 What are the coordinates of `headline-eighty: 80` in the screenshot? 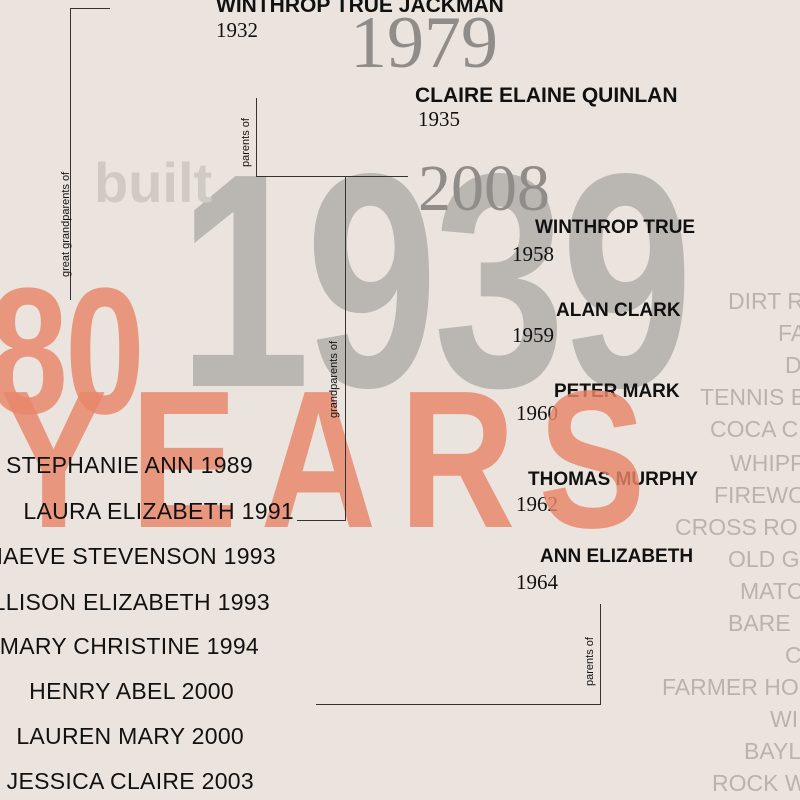 It's located at (72, 351).